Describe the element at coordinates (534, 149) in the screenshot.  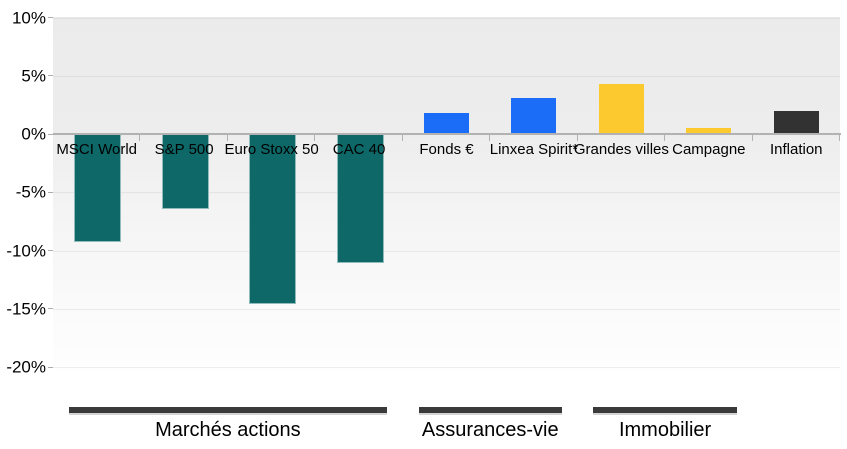
I see `category-label-linxea-spirit: Linxea Spirit*` at that location.